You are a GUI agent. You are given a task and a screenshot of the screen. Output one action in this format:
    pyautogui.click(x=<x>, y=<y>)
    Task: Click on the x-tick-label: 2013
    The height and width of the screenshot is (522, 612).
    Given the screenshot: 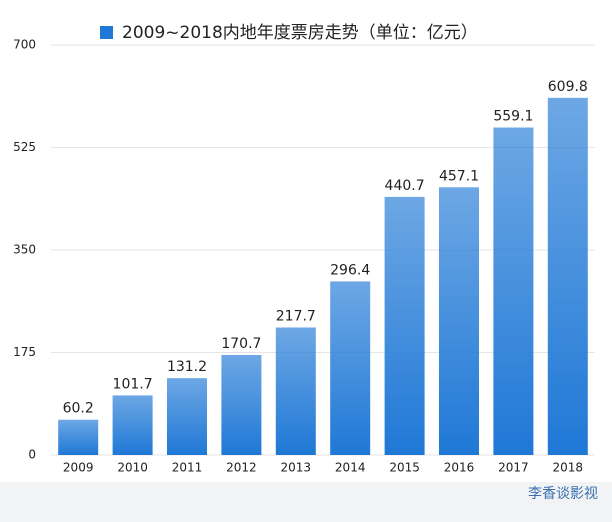 What is the action you would take?
    pyautogui.click(x=296, y=468)
    